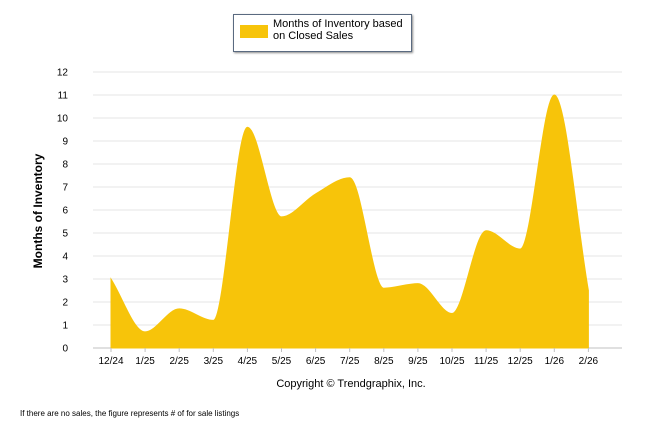 The width and height of the screenshot is (646, 434). Describe the element at coordinates (350, 361) in the screenshot. I see `x-tick-label: 7/25` at that location.